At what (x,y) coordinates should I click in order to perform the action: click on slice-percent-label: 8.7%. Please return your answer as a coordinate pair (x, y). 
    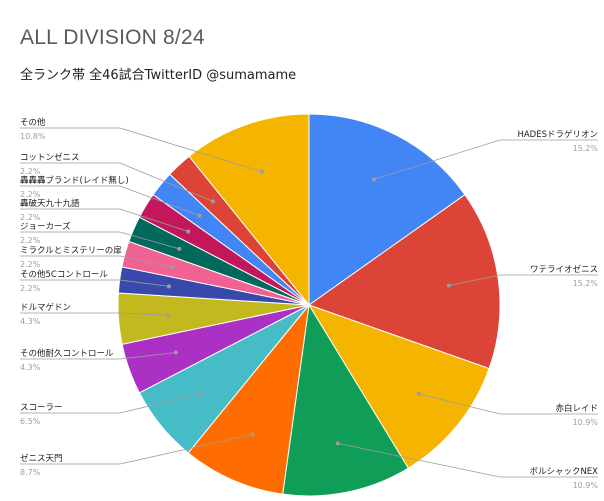
    Looking at the image, I should click on (30, 472).